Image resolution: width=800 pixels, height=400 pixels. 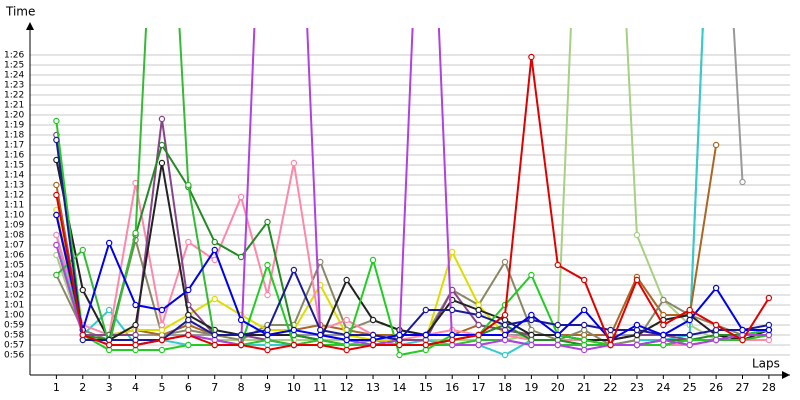 What do you see at coordinates (766, 364) in the screenshot?
I see `x-axis-title: Laps` at bounding box center [766, 364].